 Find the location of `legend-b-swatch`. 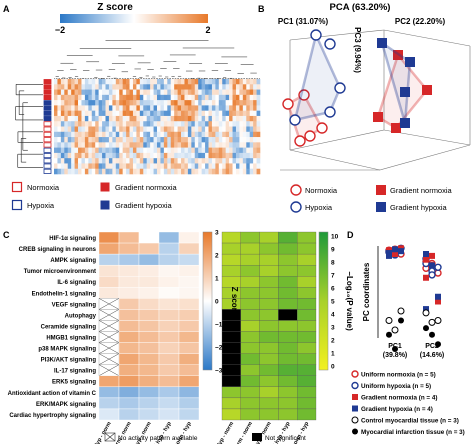

legend-b-swatch is located at coordinates (296, 190).